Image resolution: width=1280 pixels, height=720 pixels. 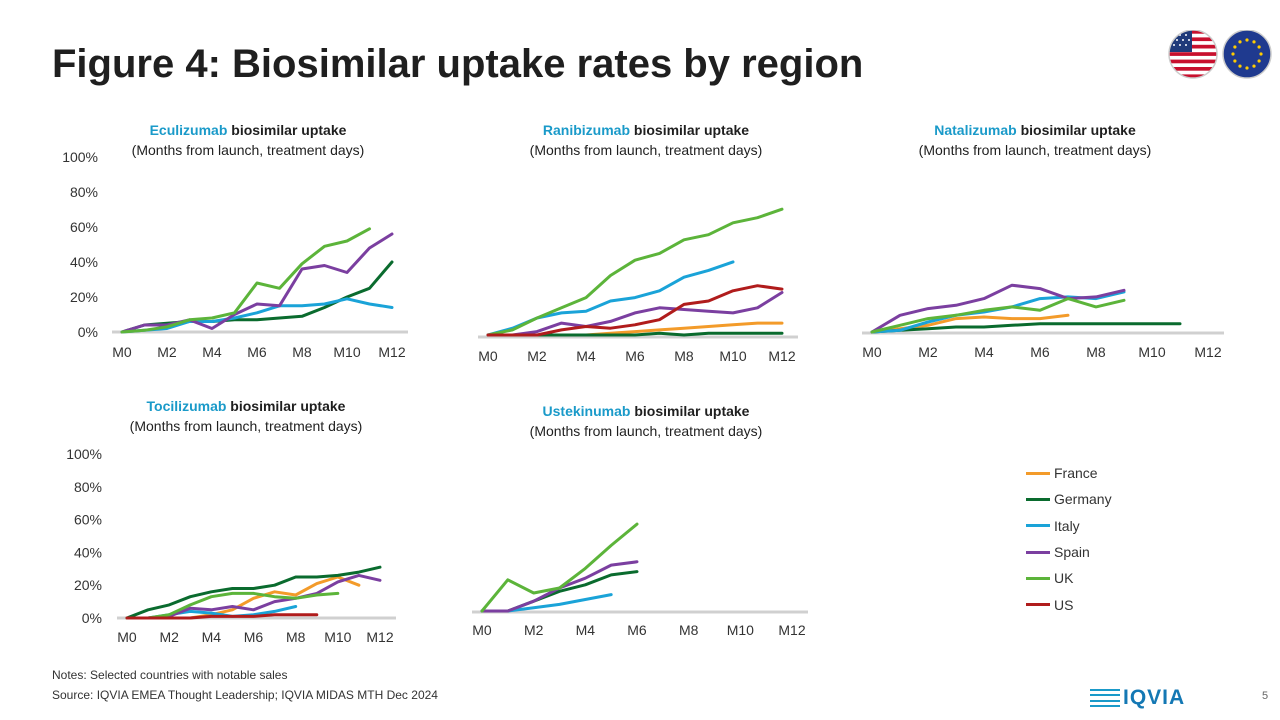 I want to click on legend-label: Spain, so click(x=1072, y=552).